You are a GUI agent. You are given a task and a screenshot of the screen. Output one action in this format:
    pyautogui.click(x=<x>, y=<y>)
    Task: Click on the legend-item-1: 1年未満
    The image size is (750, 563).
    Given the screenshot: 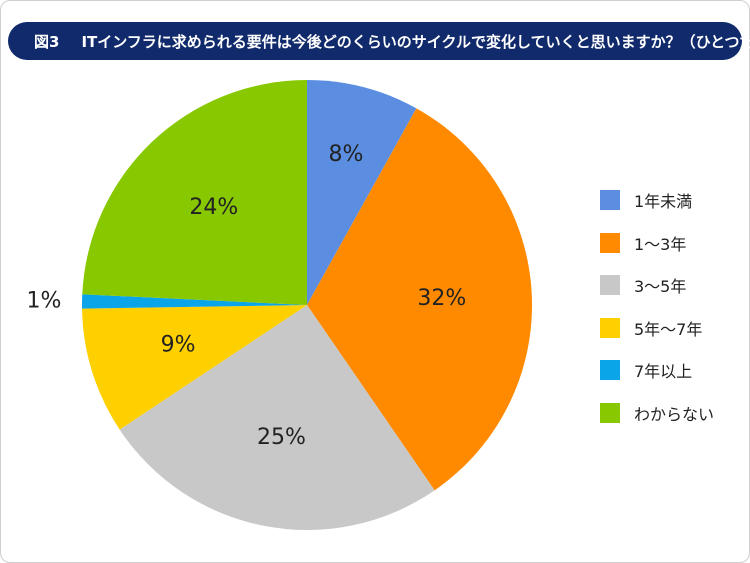 What is the action you would take?
    pyautogui.click(x=657, y=200)
    